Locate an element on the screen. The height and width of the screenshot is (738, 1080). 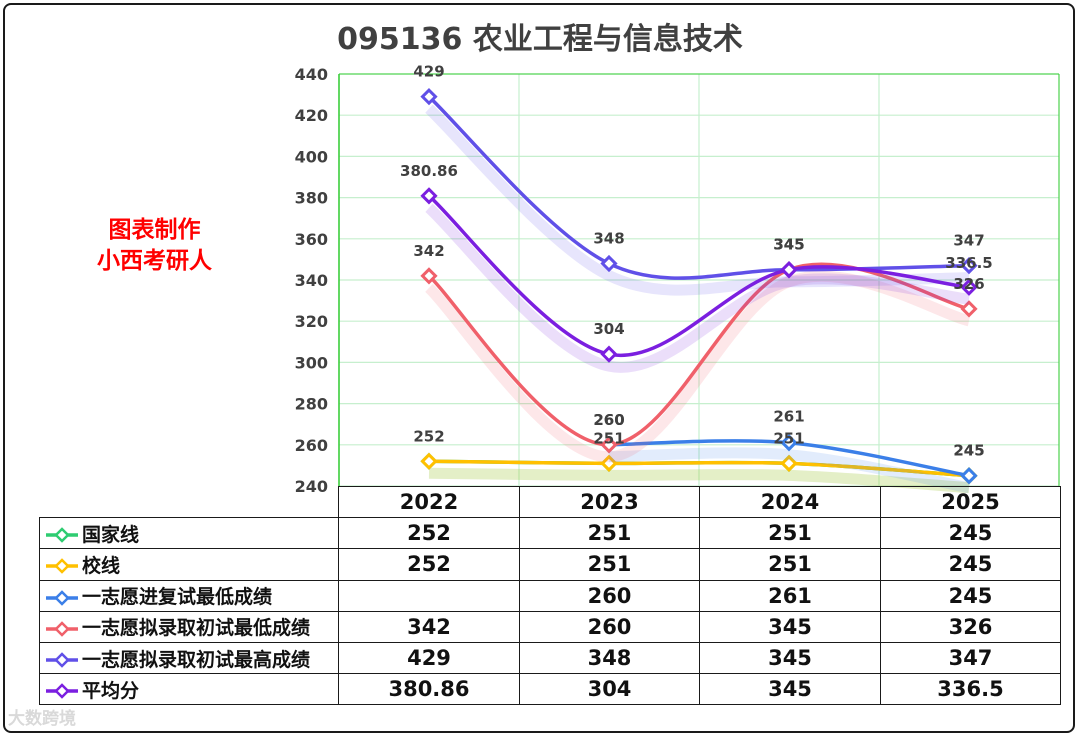
legend-label: 校线 is located at coordinates (101, 565).